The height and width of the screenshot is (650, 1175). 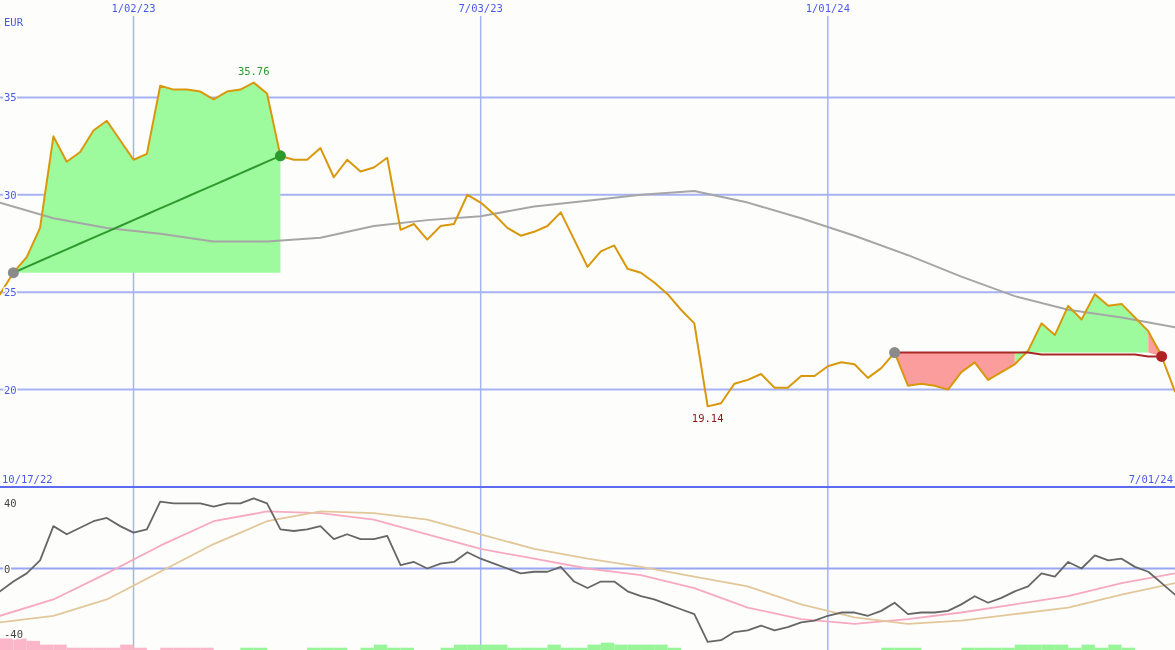 I want to click on y-tick-label: -40, so click(x=13, y=633).